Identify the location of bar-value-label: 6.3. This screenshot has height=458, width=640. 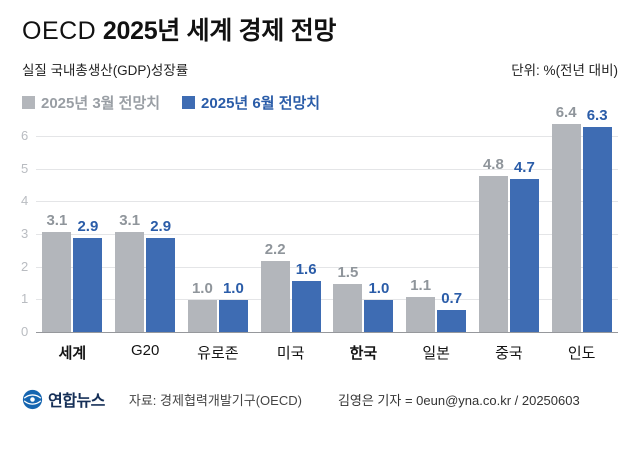
(597, 116).